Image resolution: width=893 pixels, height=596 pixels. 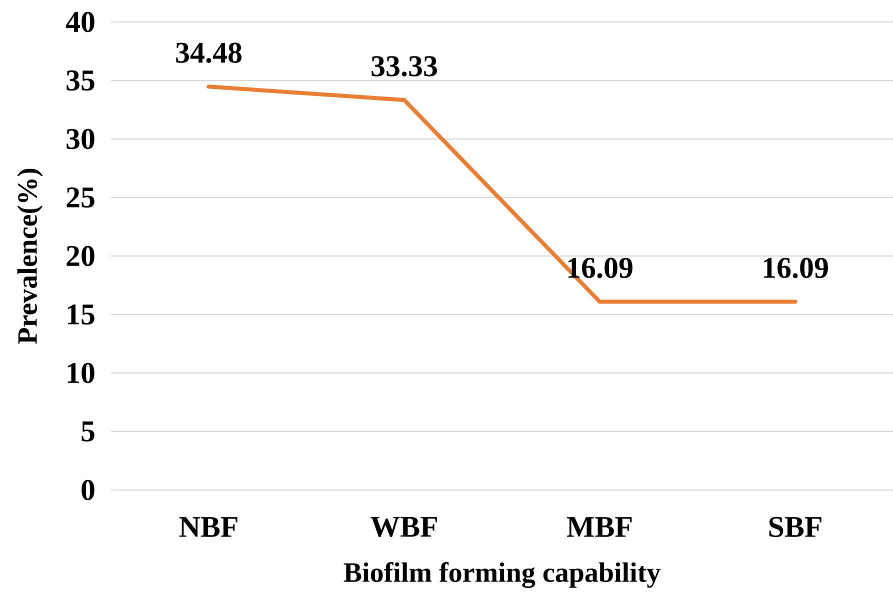 I want to click on x-tick-label: NBF, so click(x=208, y=527).